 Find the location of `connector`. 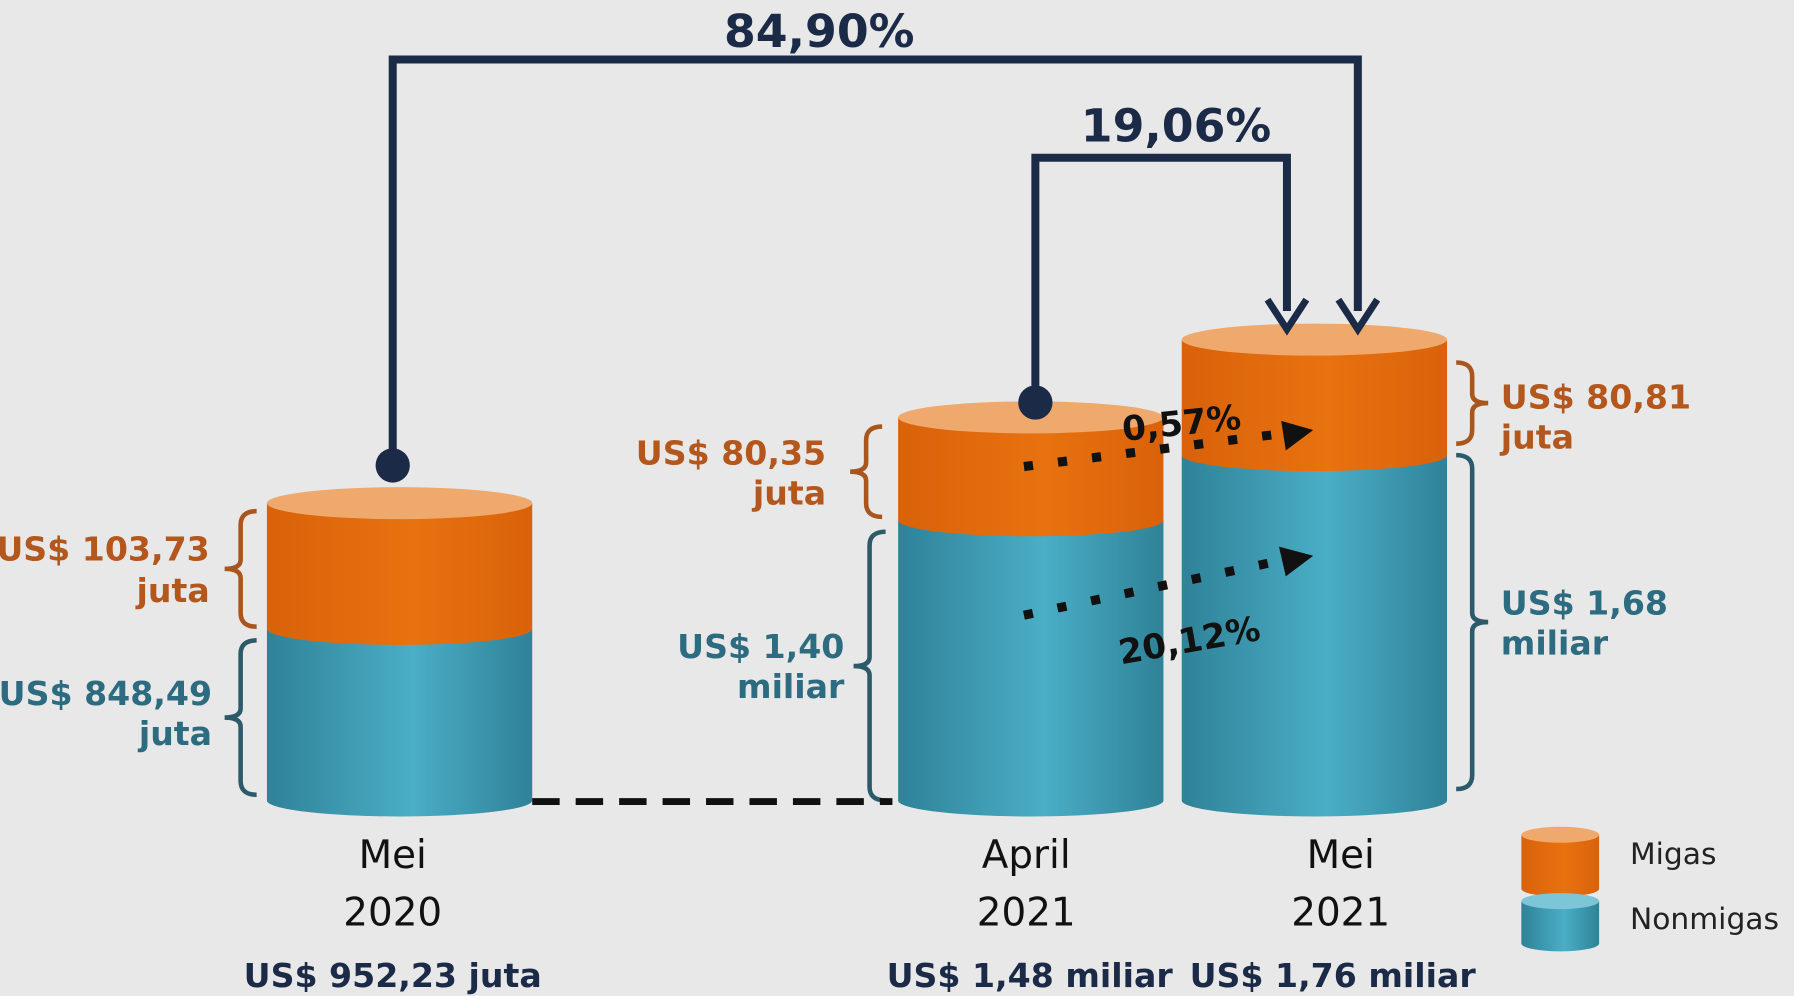

connector is located at coordinates (1161, 278).